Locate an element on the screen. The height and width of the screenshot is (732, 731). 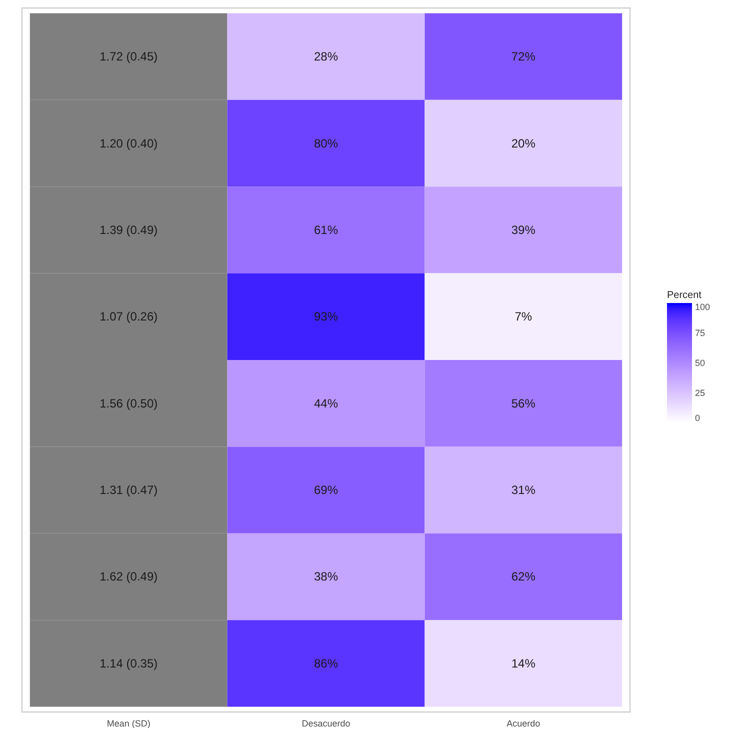
color-bar-label: 100 is located at coordinates (702, 307).